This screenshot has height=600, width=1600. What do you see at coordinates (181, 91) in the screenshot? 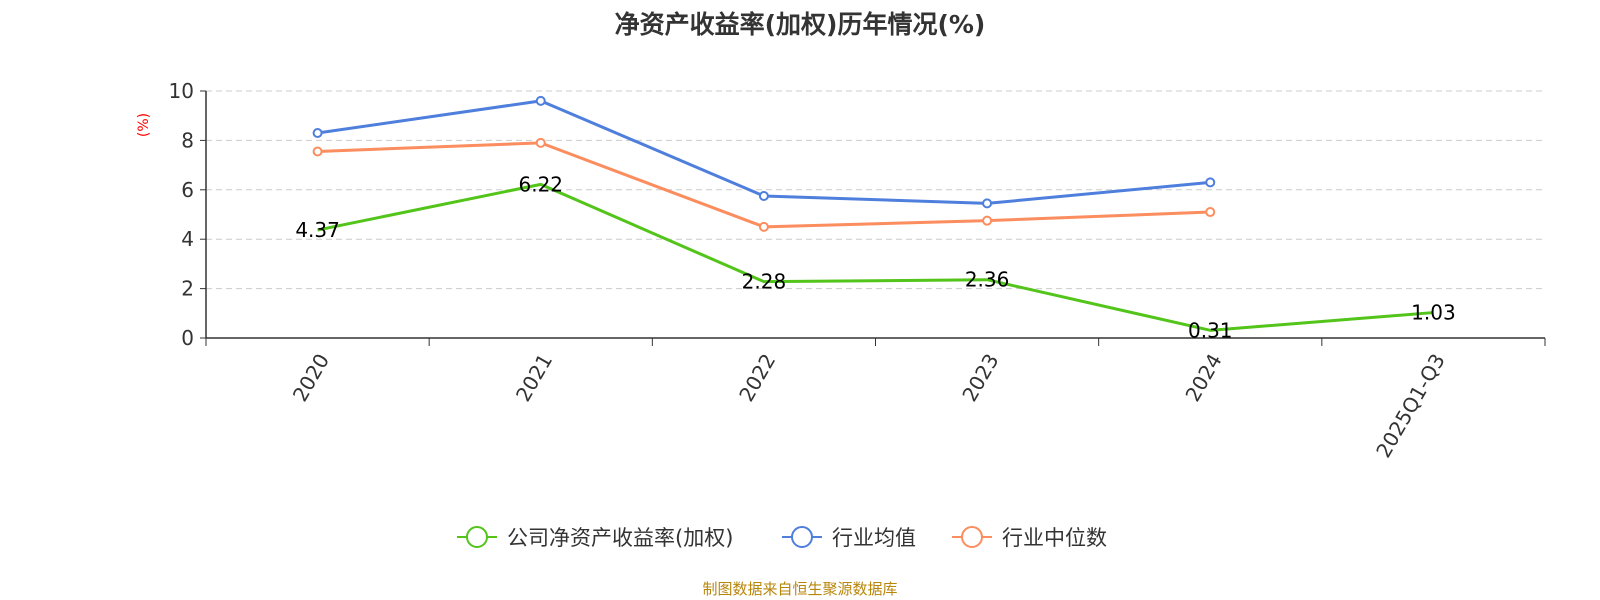
I see `y-tick-label: 10` at bounding box center [181, 91].